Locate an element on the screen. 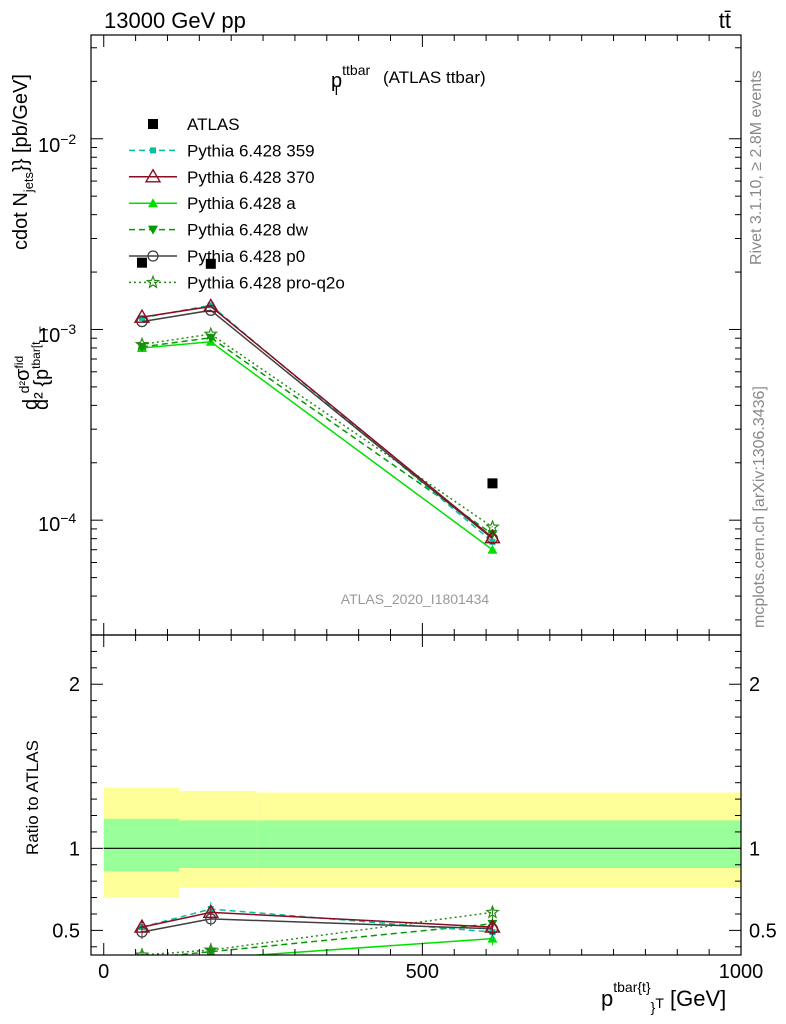  ratio-y-tick-label: 1 is located at coordinates (74, 849).